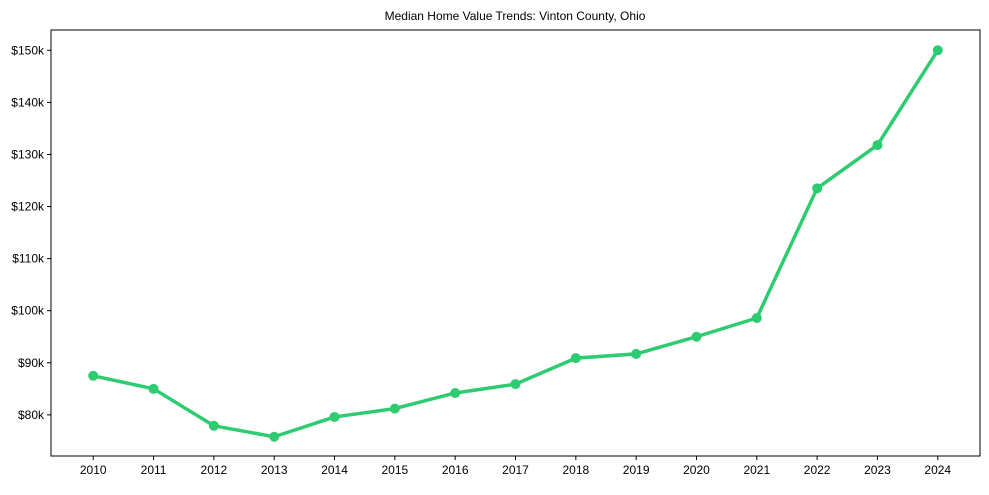 The height and width of the screenshot is (495, 989). Describe the element at coordinates (213, 425) in the screenshot. I see `data-point-2012` at that location.